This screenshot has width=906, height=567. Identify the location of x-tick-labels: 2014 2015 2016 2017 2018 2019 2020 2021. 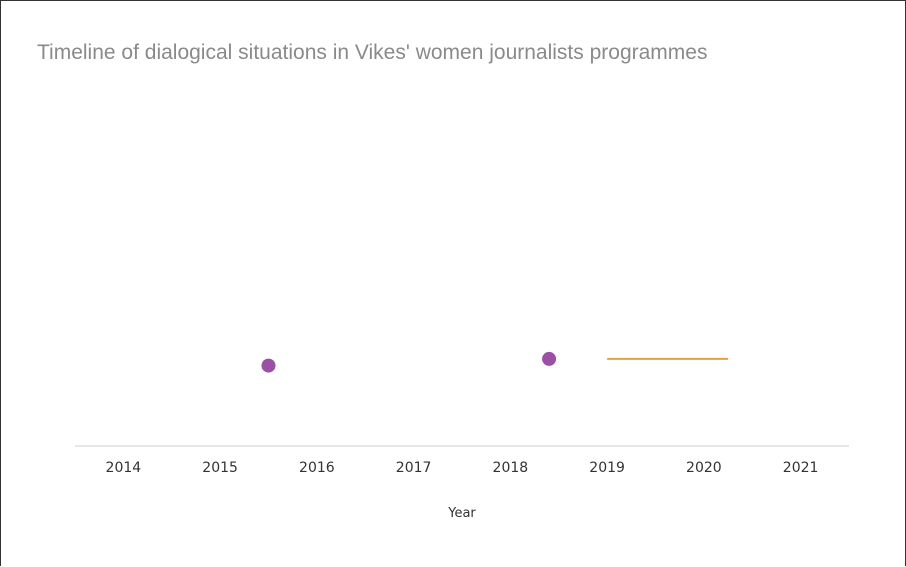
(462, 468).